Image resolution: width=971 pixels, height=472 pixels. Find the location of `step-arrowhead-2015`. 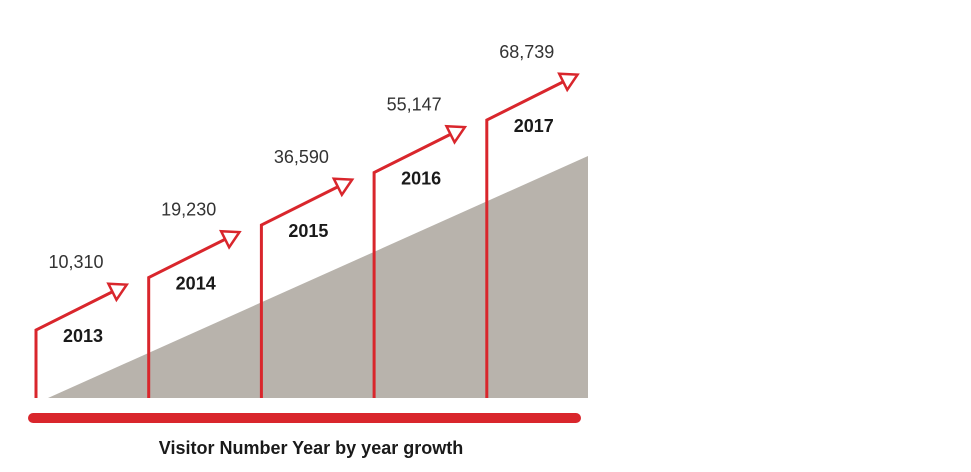

step-arrowhead-2015 is located at coordinates (343, 187).